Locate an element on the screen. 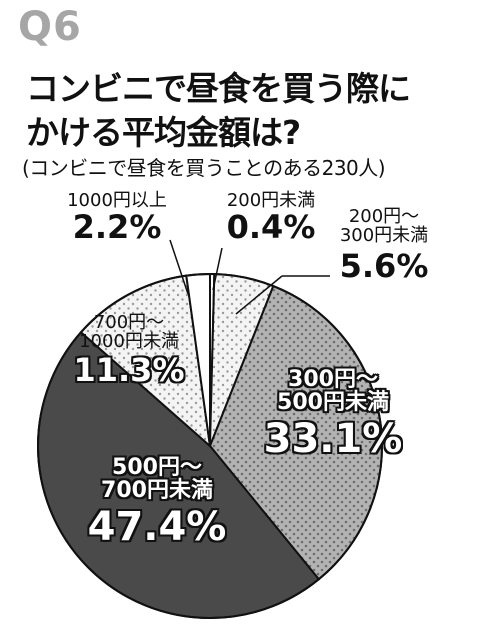 This screenshot has width=486, height=640. slice-label-1000-plus: 1000円以上 2.2% is located at coordinates (117, 218).